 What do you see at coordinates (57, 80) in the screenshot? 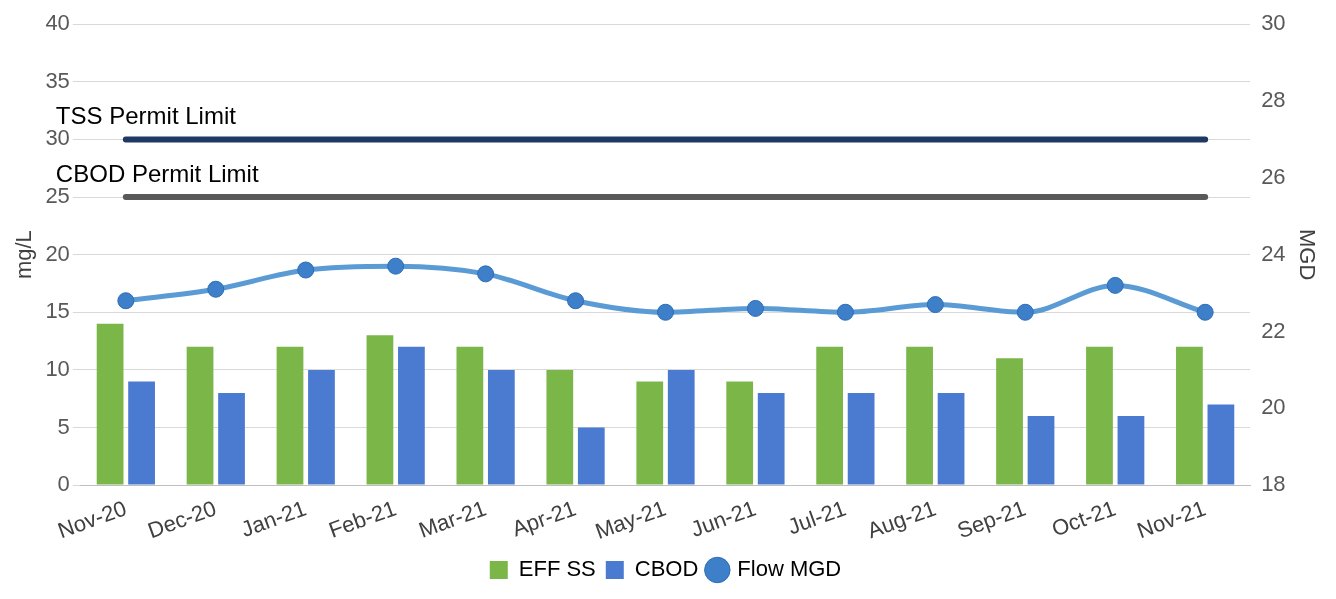
I see `y-tick-label: 35` at bounding box center [57, 80].